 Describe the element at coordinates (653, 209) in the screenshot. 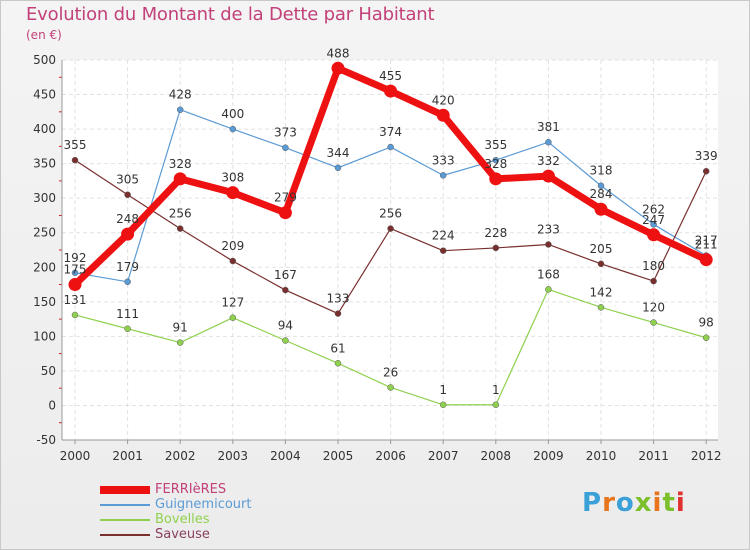

I see `data-label-guignemicourt: 262` at that location.